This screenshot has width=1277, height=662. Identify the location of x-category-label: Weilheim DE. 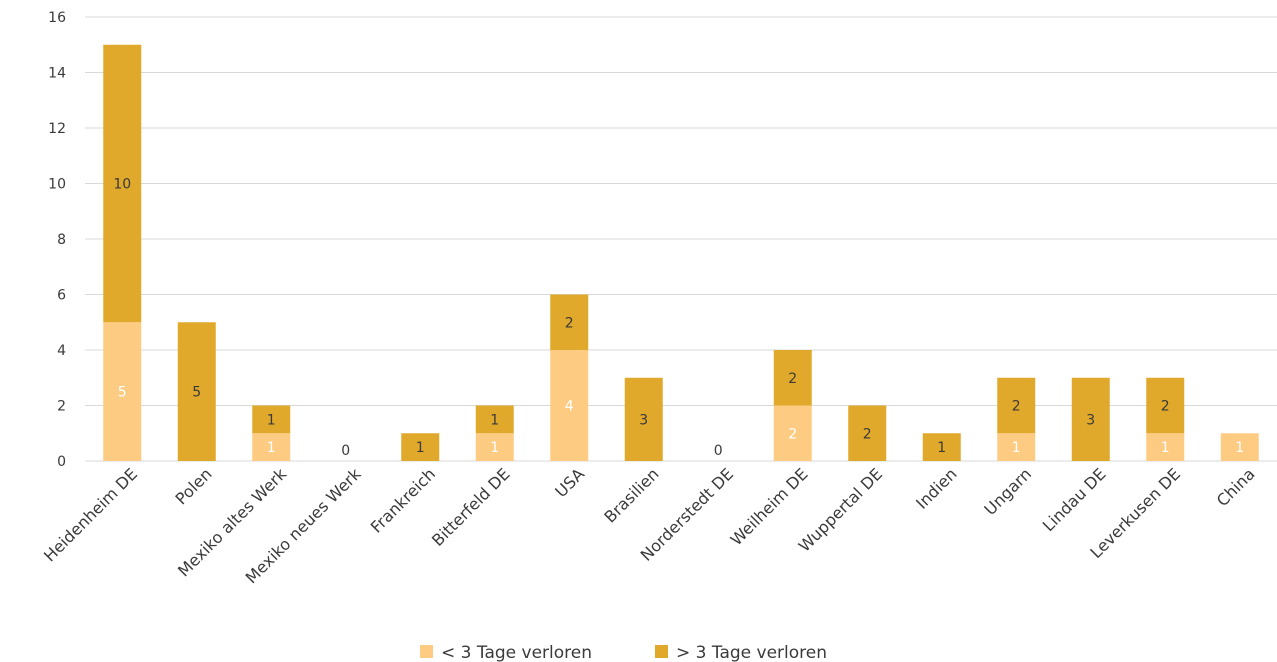
(769, 506).